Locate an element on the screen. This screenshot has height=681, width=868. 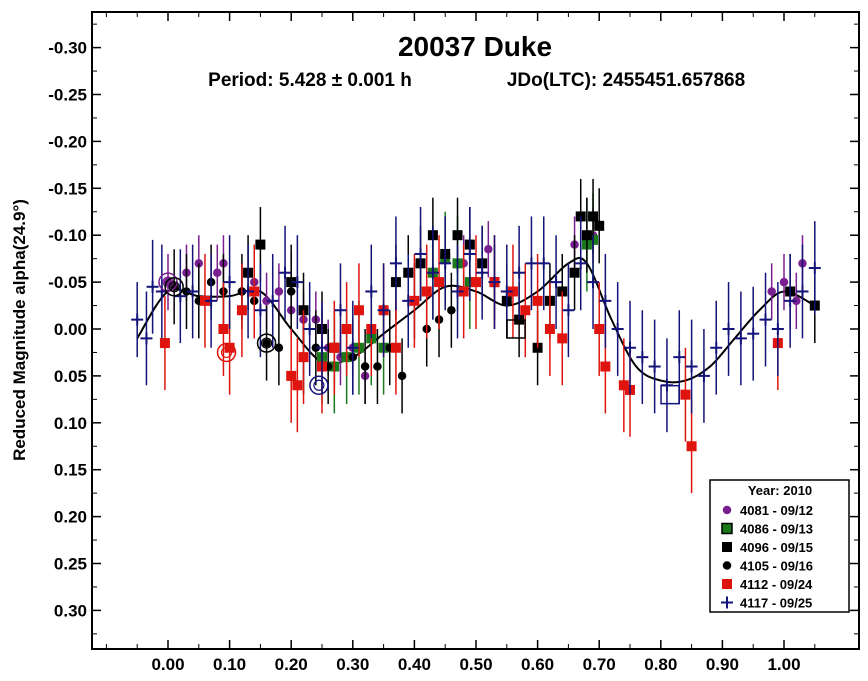
x-tick-label: 0.70 is located at coordinates (599, 664).